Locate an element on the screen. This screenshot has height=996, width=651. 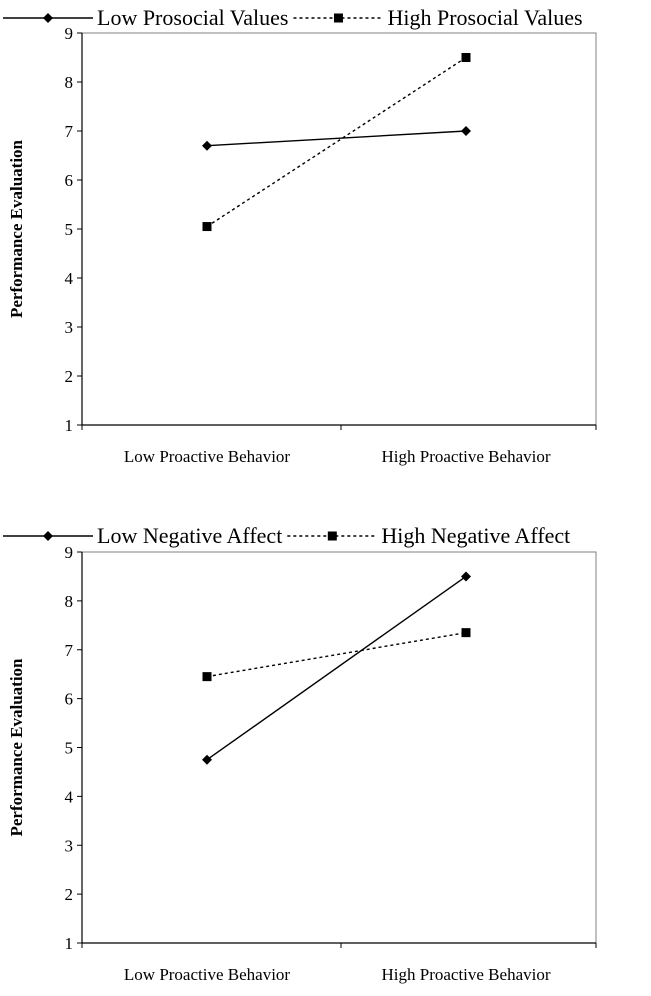
legend-item-2-1: Low Negative Affect is located at coordinates (142, 535).